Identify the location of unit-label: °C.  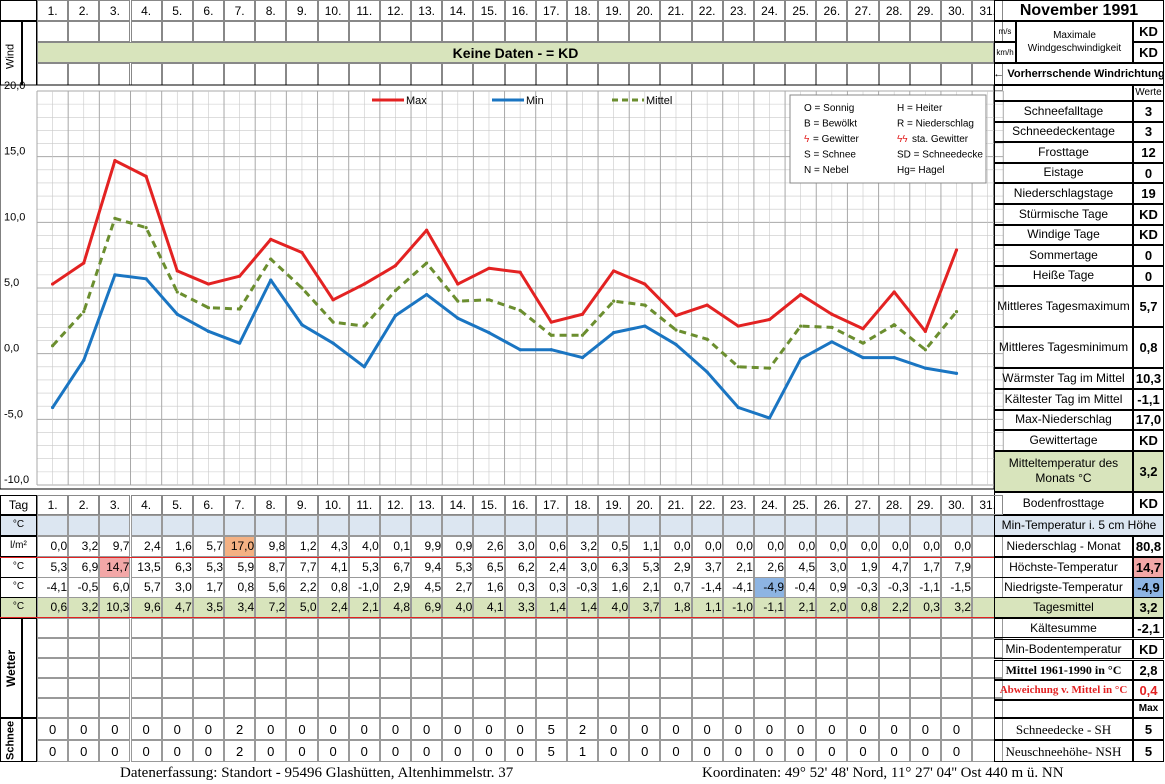
(18, 525).